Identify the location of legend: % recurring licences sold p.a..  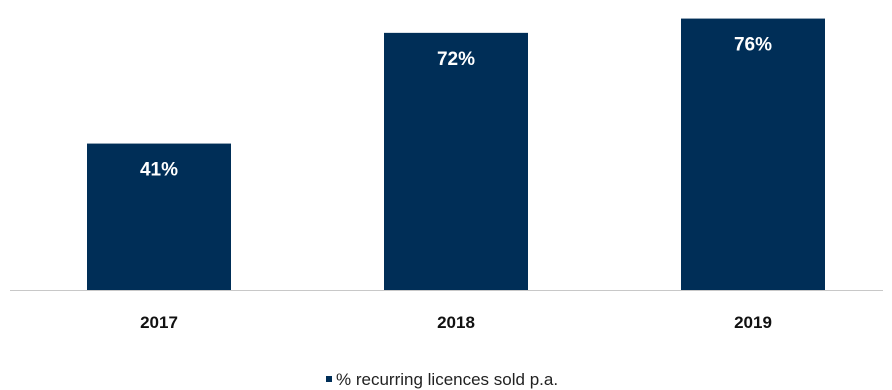
(442, 379).